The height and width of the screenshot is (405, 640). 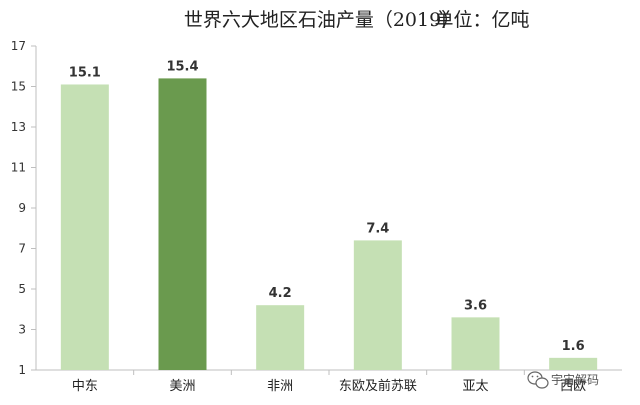 I want to click on value-label: 1.6, so click(x=573, y=346).